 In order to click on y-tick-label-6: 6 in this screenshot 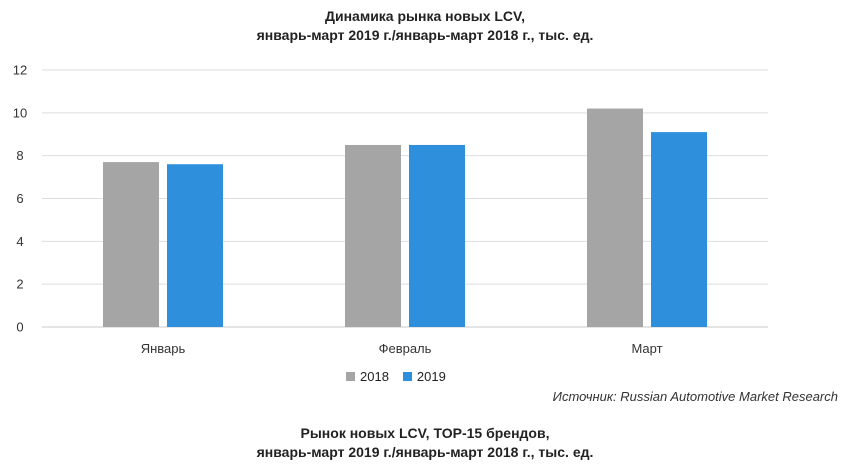, I will do `click(19, 198)`.